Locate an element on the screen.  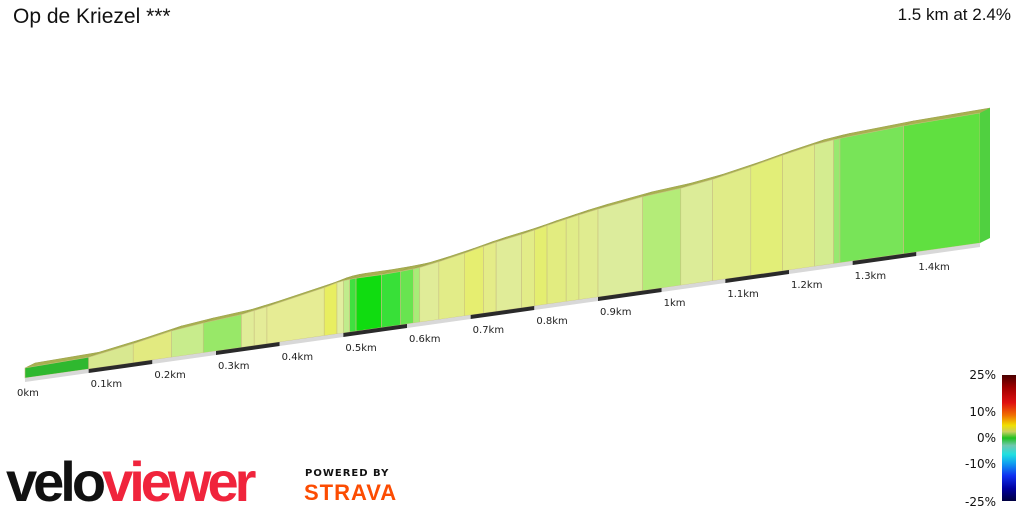
strava-logo: STRAVA is located at coordinates (351, 492).